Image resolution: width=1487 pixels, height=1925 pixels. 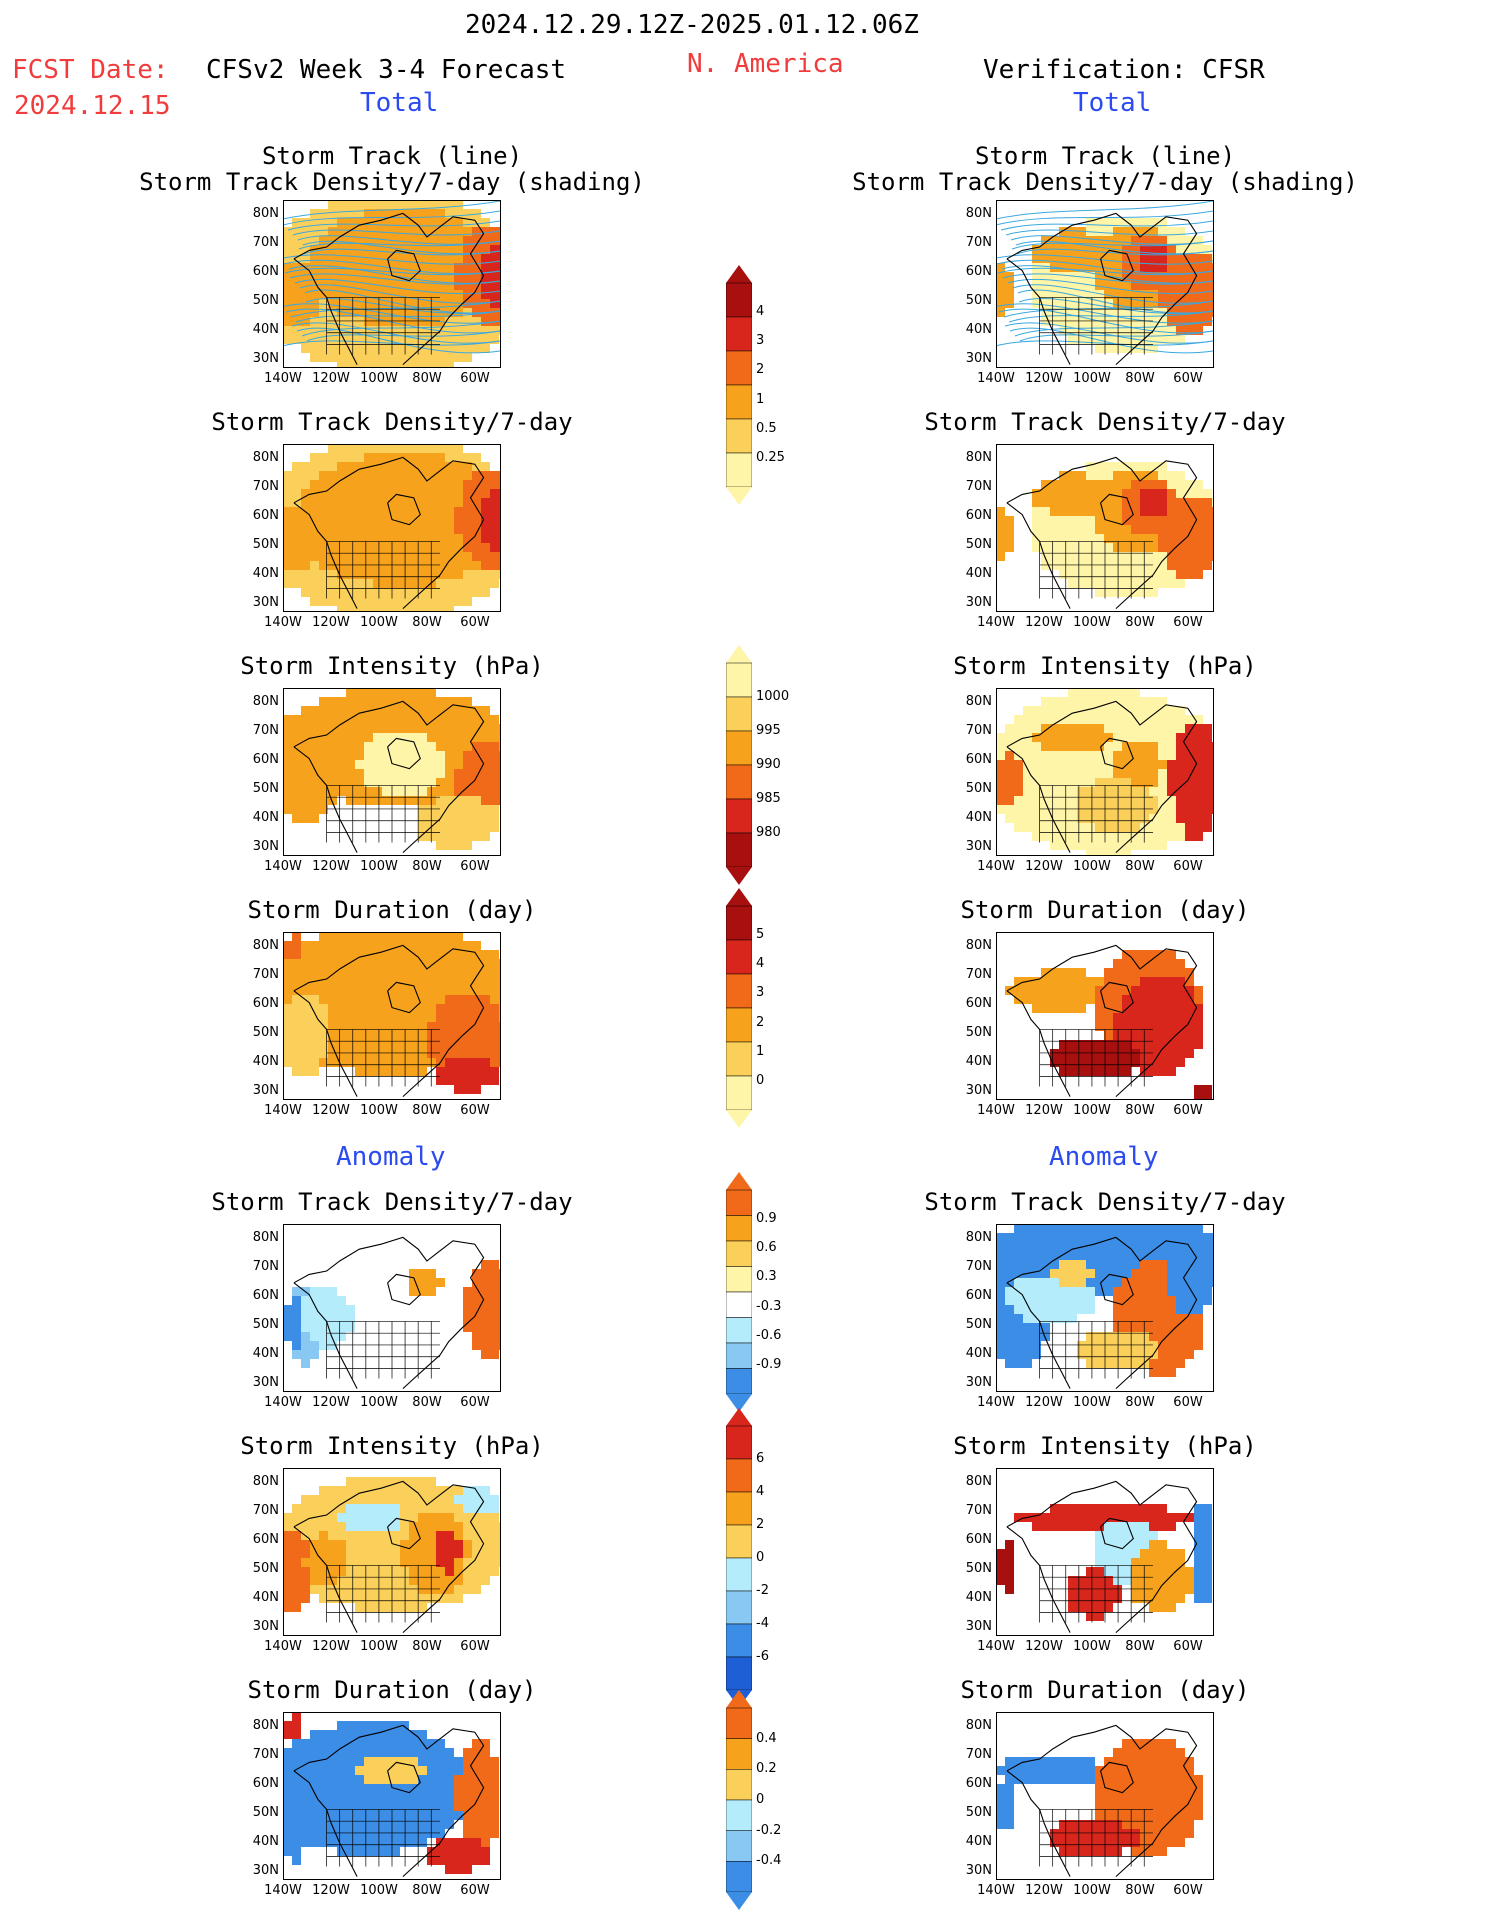 I want to click on colorbar-label: 0, so click(x=760, y=1557).